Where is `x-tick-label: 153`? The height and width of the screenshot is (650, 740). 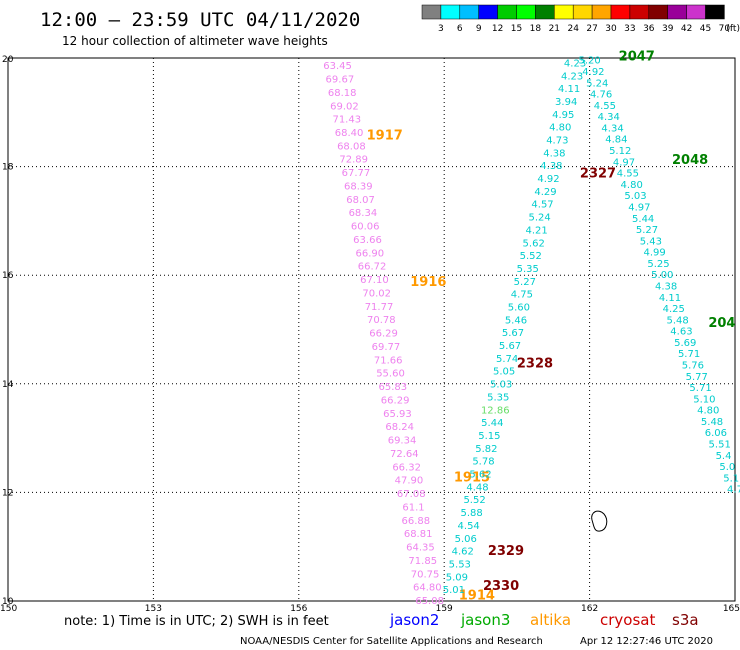
x-tick-label: 153 is located at coordinates (153, 609).